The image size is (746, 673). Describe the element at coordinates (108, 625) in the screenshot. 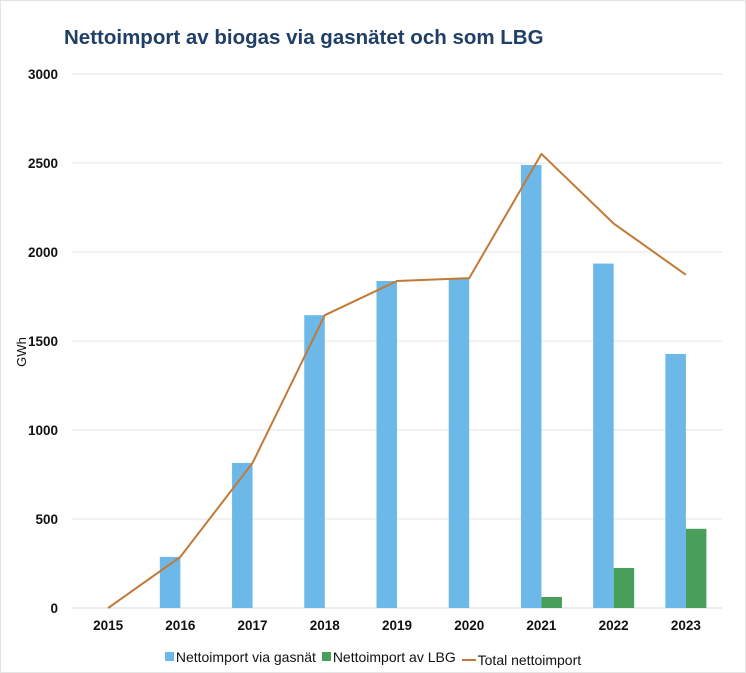

I see `x-tick-label: 2015` at that location.